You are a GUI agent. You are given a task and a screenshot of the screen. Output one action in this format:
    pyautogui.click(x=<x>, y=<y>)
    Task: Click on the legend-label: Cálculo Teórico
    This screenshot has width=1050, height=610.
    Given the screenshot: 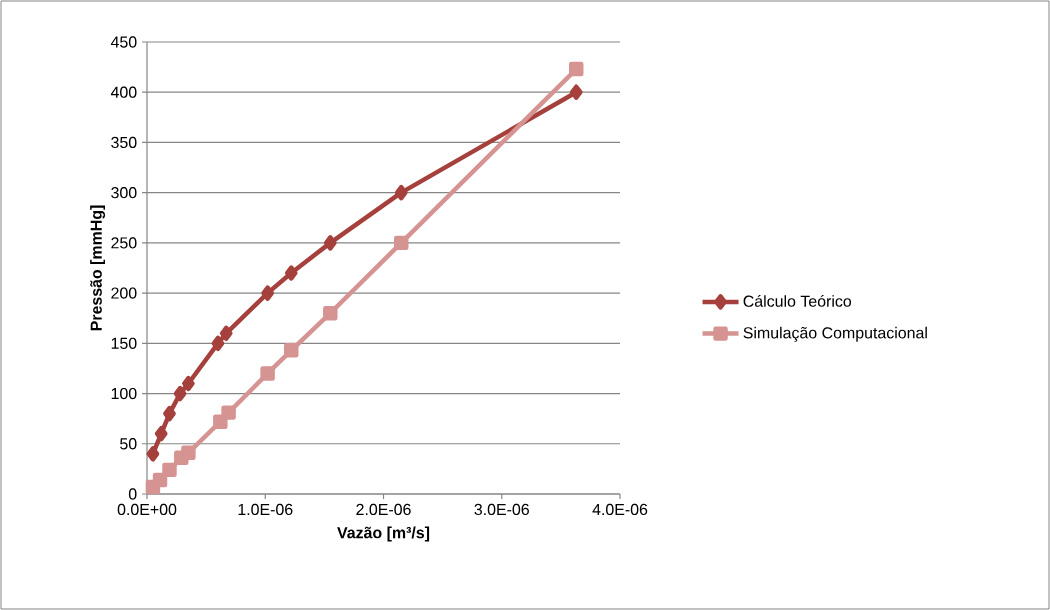 What is the action you would take?
    pyautogui.click(x=797, y=300)
    